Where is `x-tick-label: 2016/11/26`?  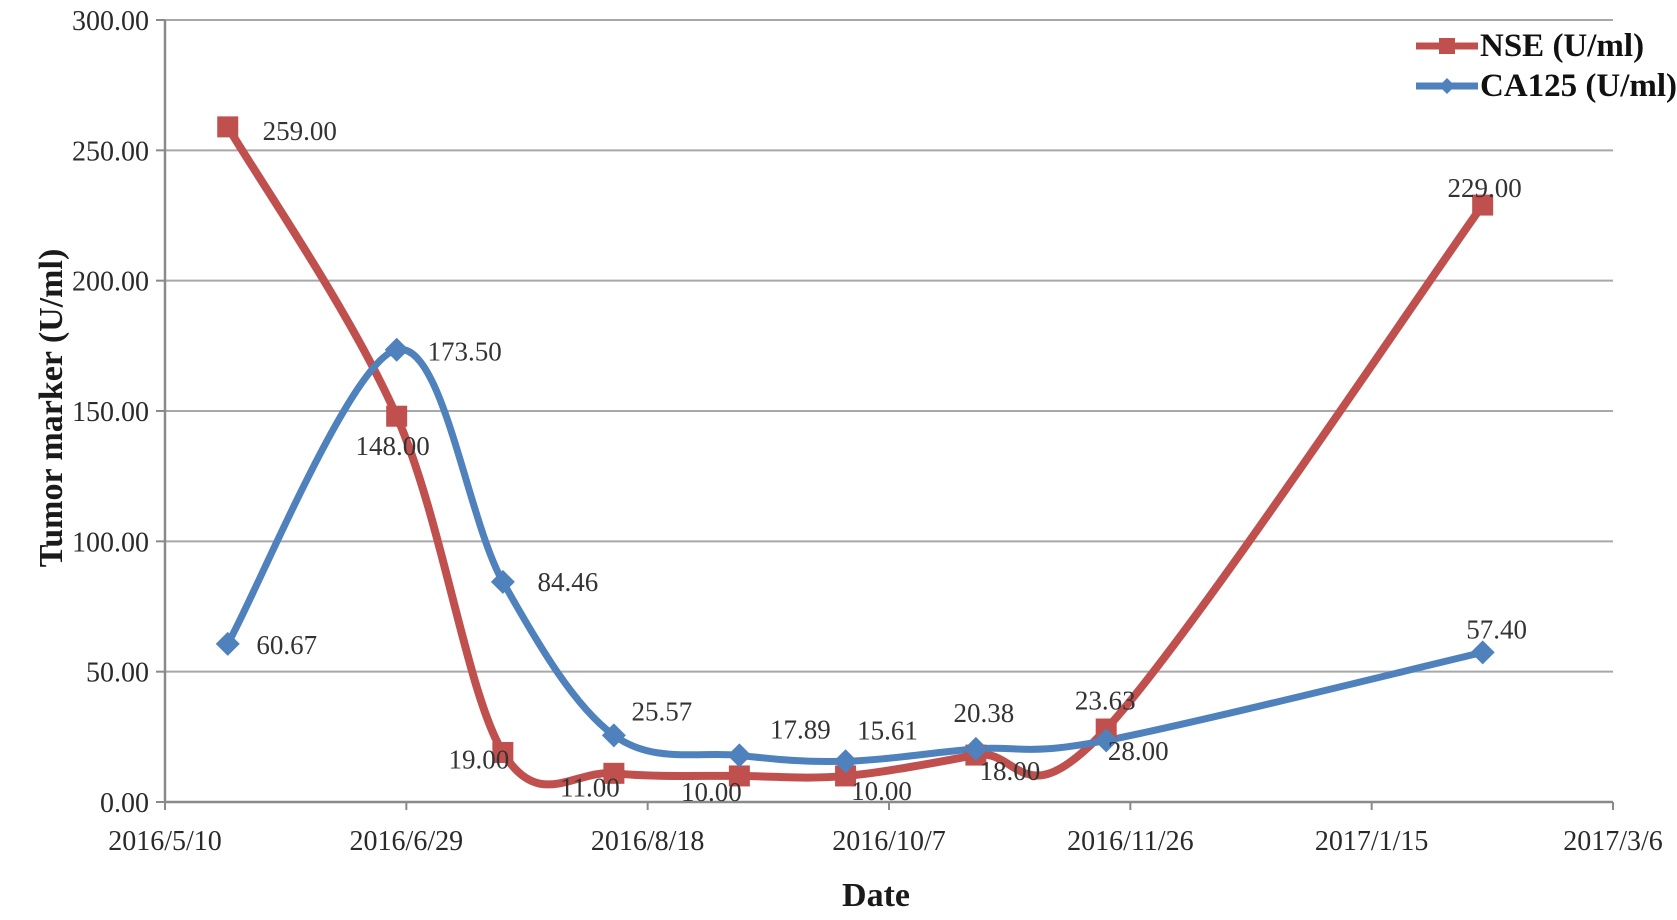 x-tick-label: 2016/11/26 is located at coordinates (1130, 841).